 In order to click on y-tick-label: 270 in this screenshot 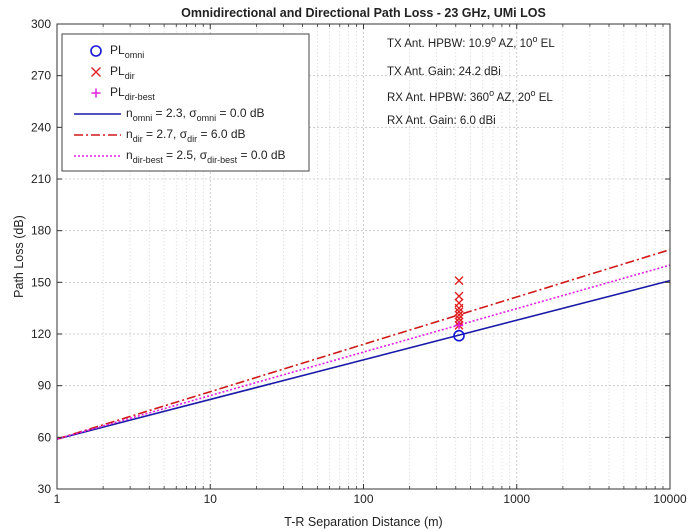, I will do `click(41, 76)`.